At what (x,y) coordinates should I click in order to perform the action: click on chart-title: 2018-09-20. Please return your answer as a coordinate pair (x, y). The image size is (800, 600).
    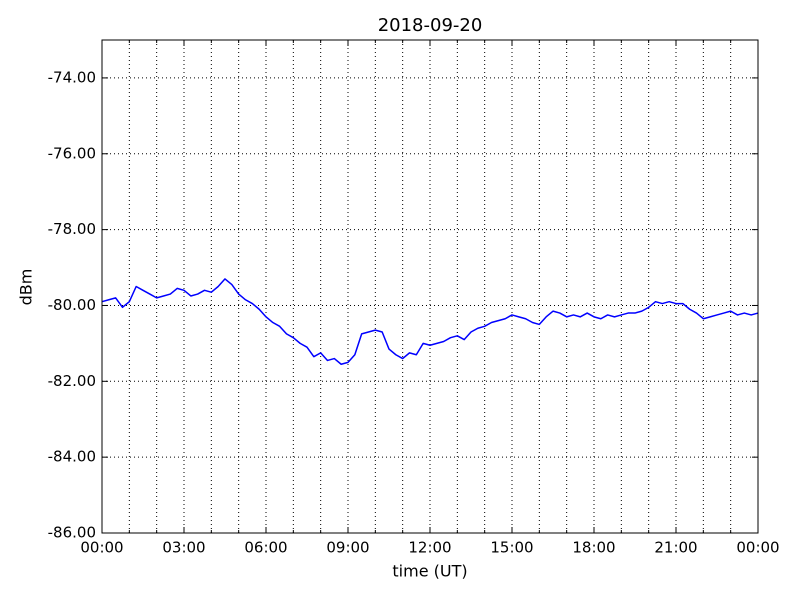
    Looking at the image, I should click on (430, 25).